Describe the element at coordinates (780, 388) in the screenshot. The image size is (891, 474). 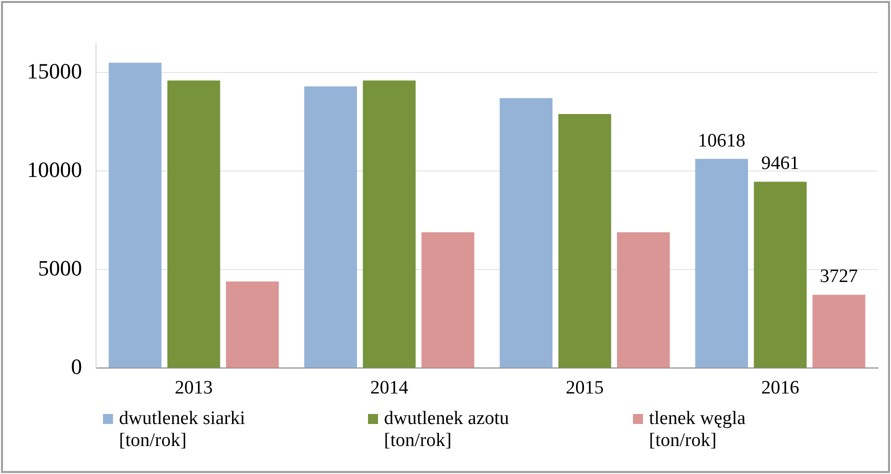
I see `x-tick-label: 2016` at that location.